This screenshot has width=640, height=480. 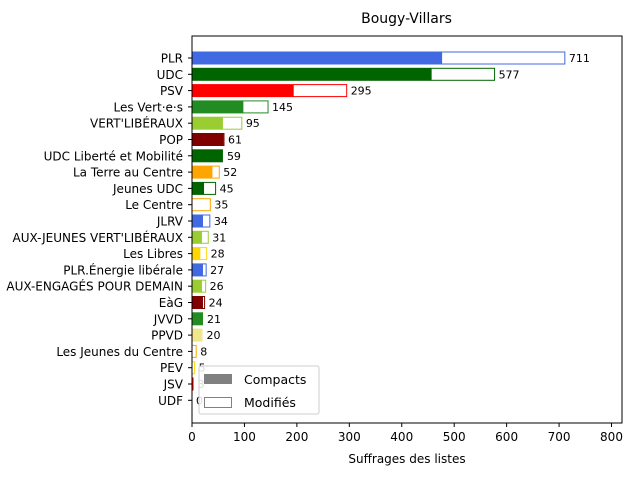 What do you see at coordinates (149, 107) in the screenshot?
I see `category-label: Les Vert·e·s` at bounding box center [149, 107].